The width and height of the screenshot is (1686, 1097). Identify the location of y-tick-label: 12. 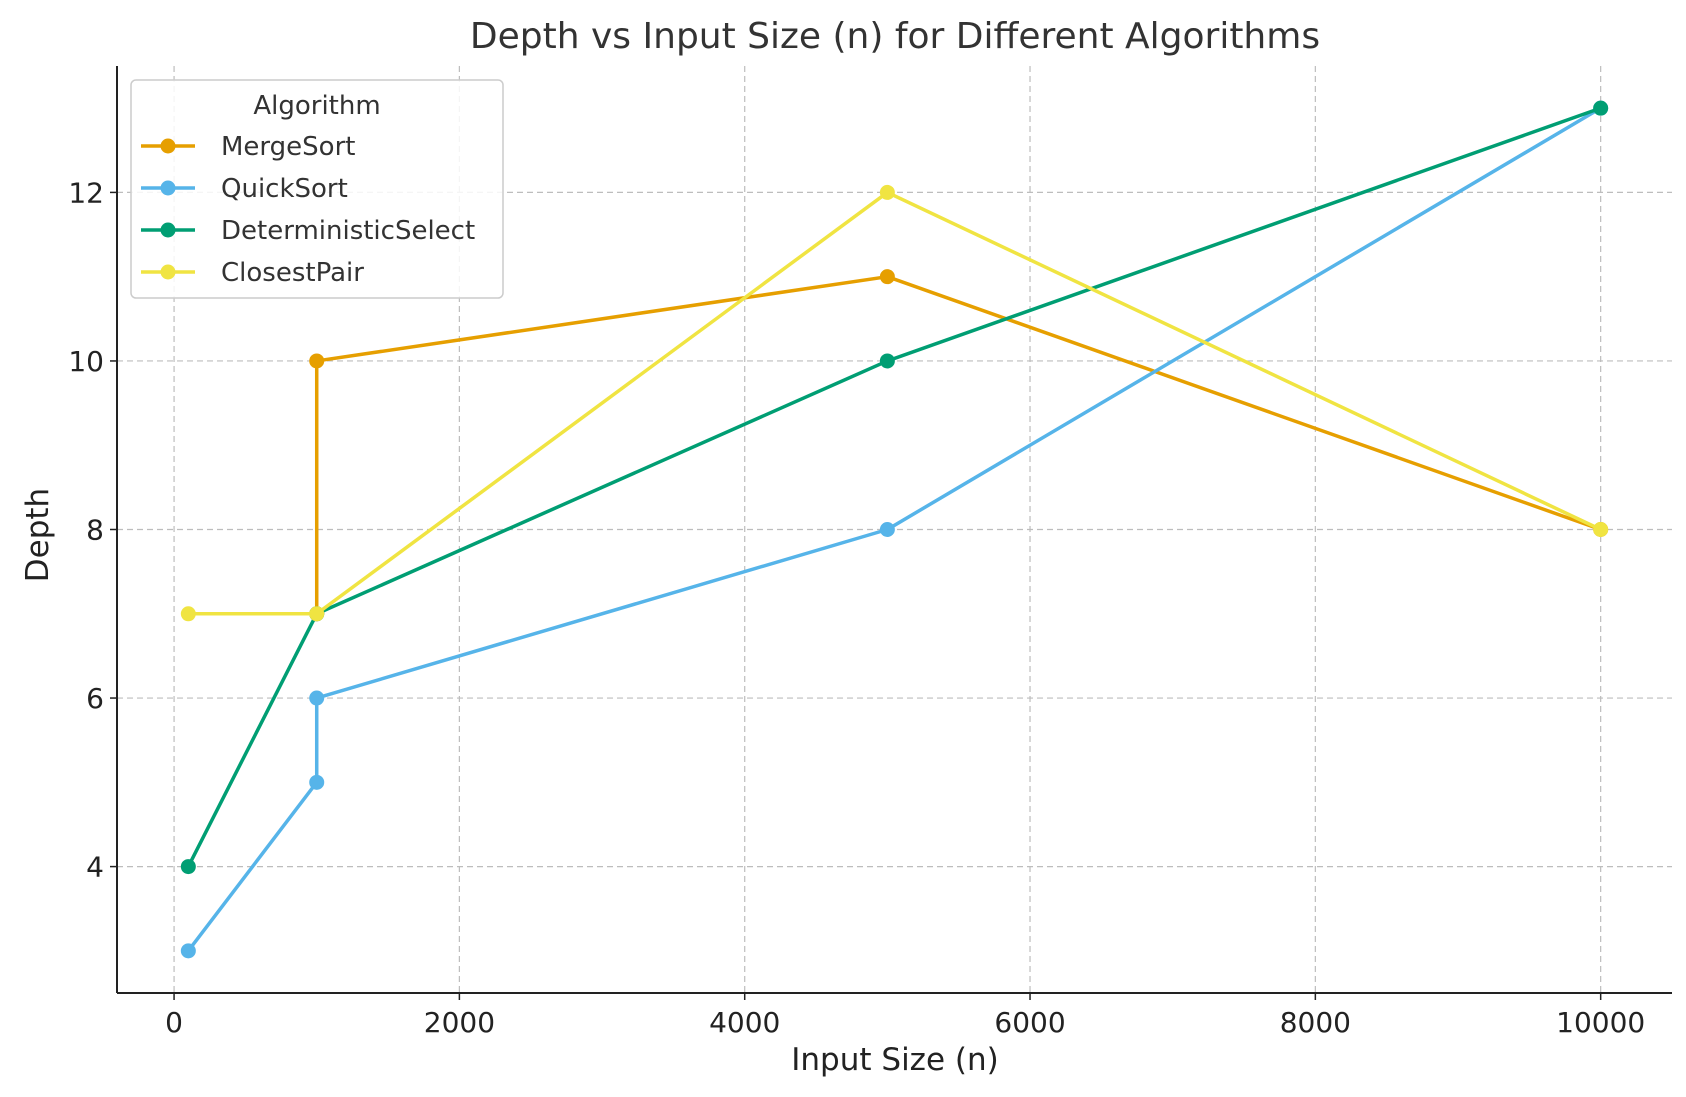
(86, 192).